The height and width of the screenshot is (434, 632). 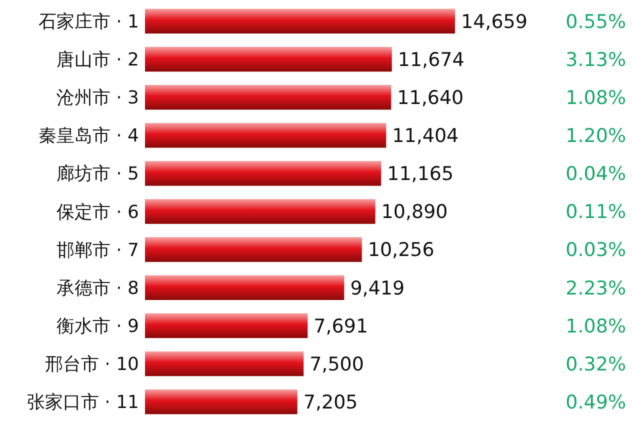 I want to click on y-tick-label: 唐山市 · 2, so click(x=97, y=60).